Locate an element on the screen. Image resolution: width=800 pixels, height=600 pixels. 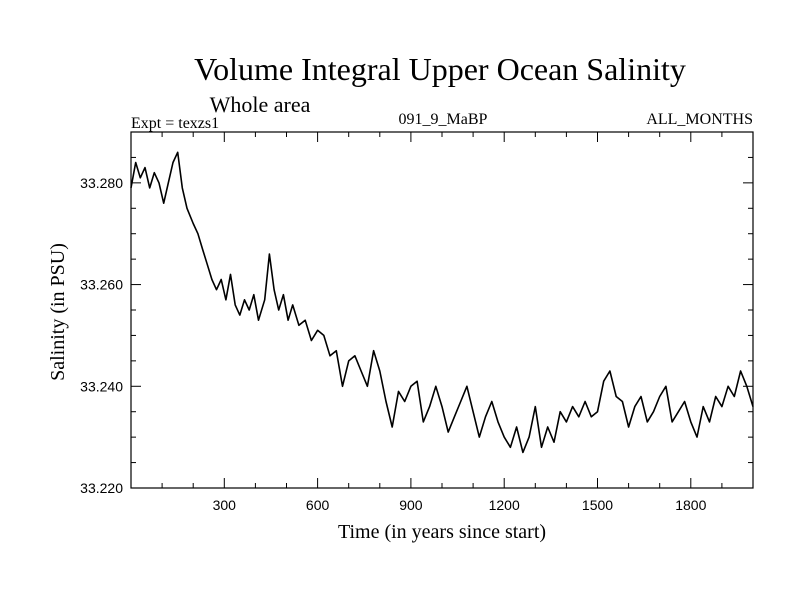
x-tick-label: 900 is located at coordinates (411, 505).